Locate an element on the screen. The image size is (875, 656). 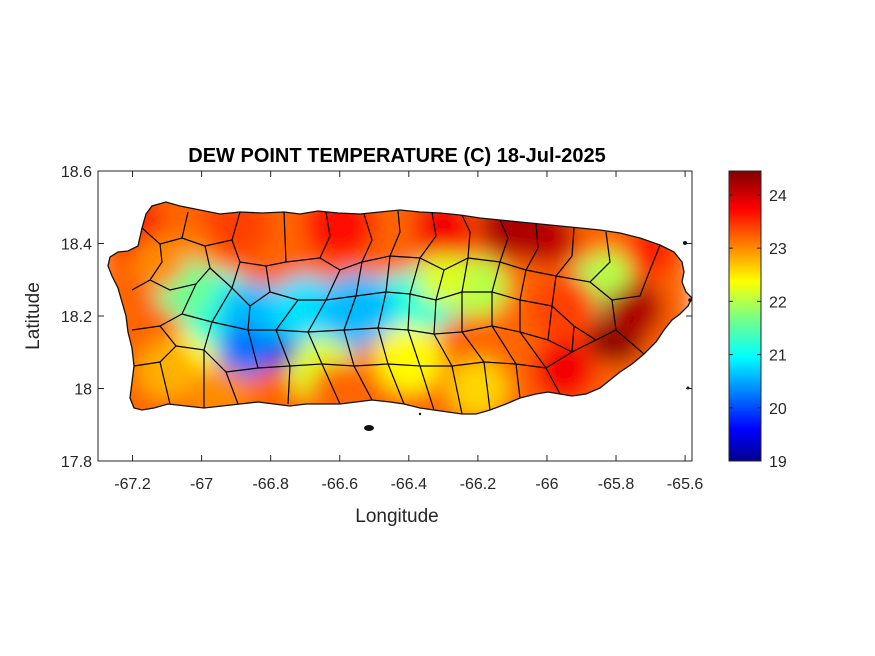
y-axis-label: Latitude is located at coordinates (33, 316).